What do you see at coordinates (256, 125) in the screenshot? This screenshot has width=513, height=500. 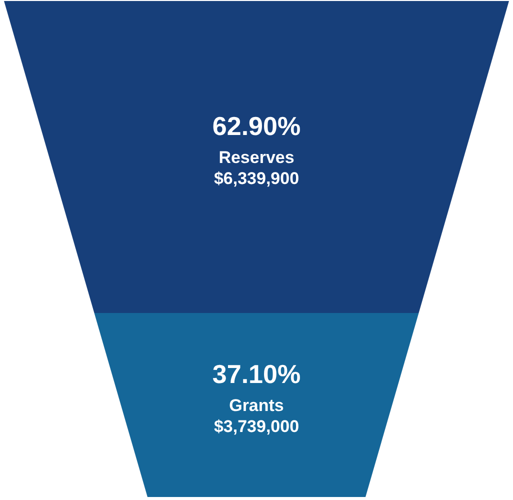 I see `data-label: 62.90%` at bounding box center [256, 125].